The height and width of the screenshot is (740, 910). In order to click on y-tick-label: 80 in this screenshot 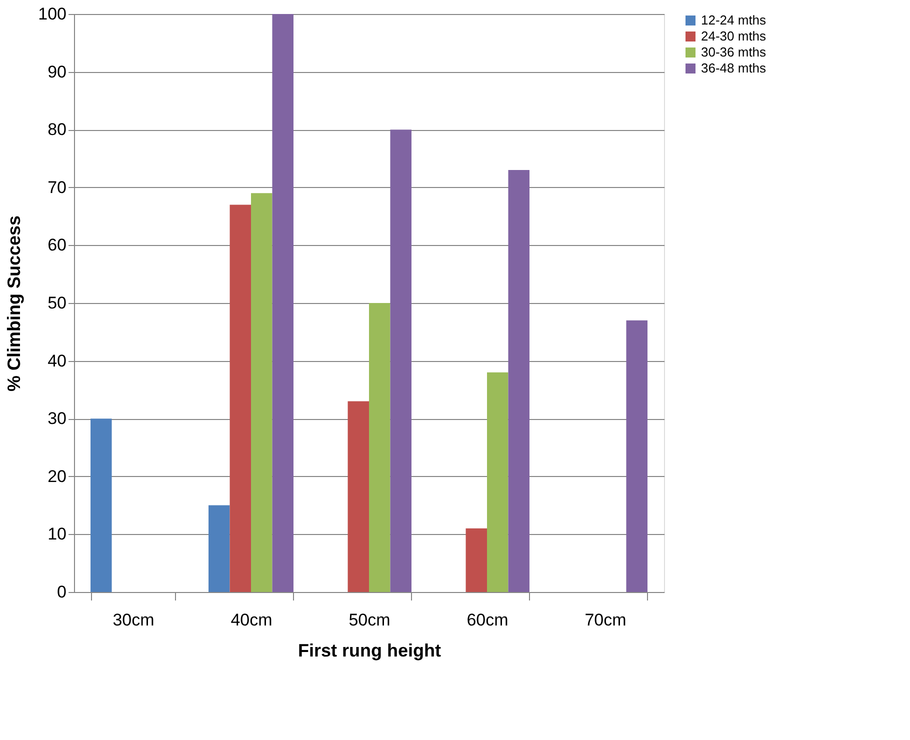, I will do `click(57, 130)`.